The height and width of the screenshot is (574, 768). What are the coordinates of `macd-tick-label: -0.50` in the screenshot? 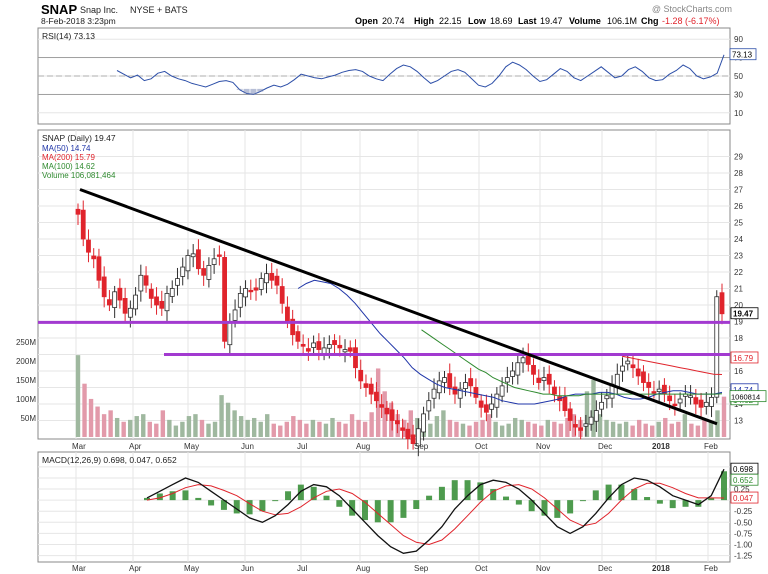 It's located at (743, 522).